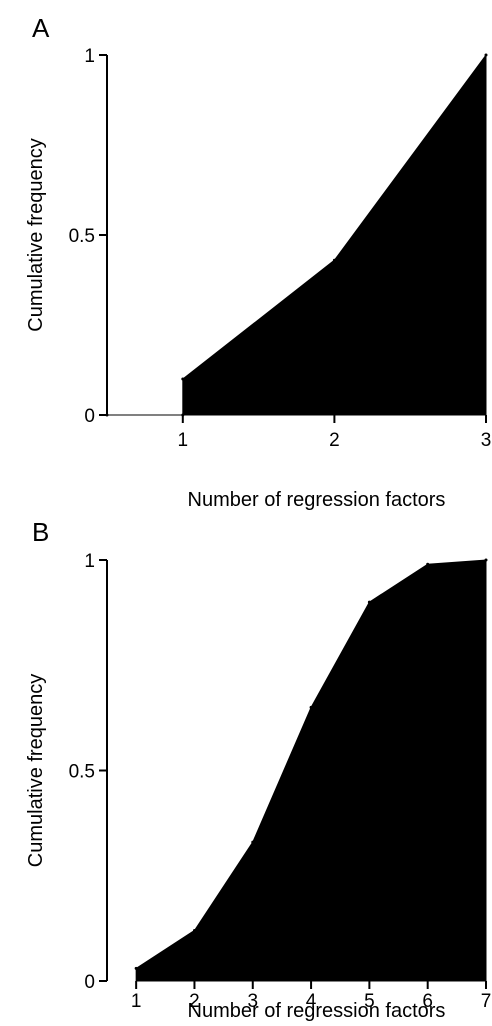 The height and width of the screenshot is (1026, 492). Describe the element at coordinates (40, 532) in the screenshot. I see `panel-label: B` at that location.